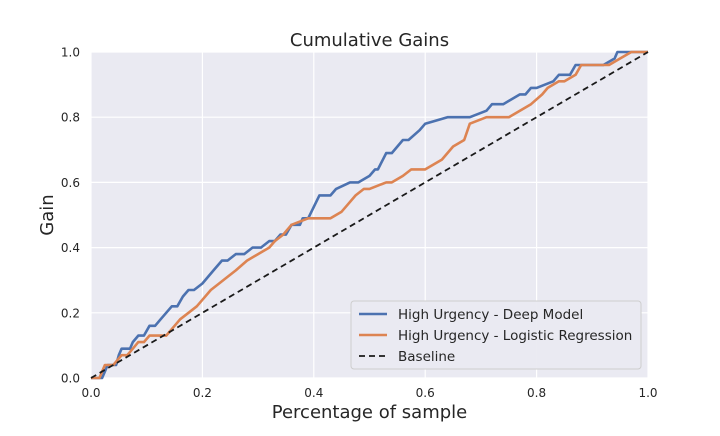 The height and width of the screenshot is (436, 720). I want to click on x-tick-label: 0.6, so click(425, 393).